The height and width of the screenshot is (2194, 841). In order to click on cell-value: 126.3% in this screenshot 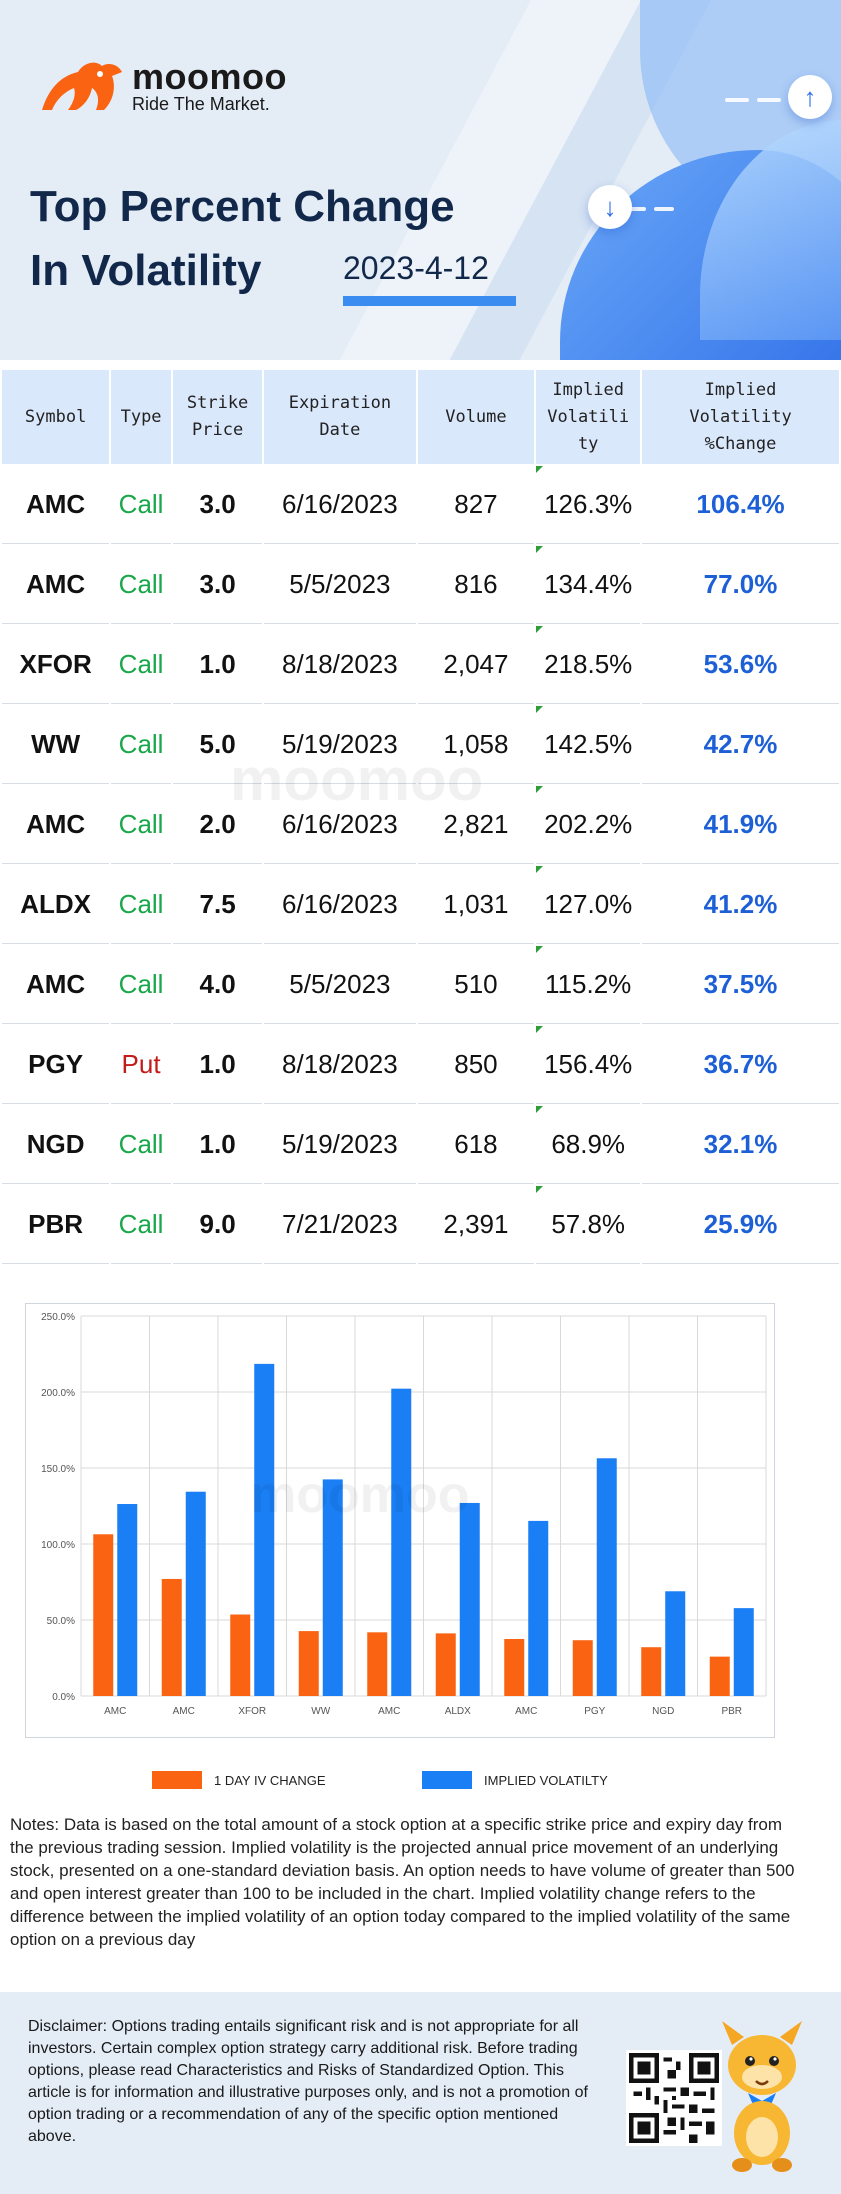, I will do `click(588, 504)`.